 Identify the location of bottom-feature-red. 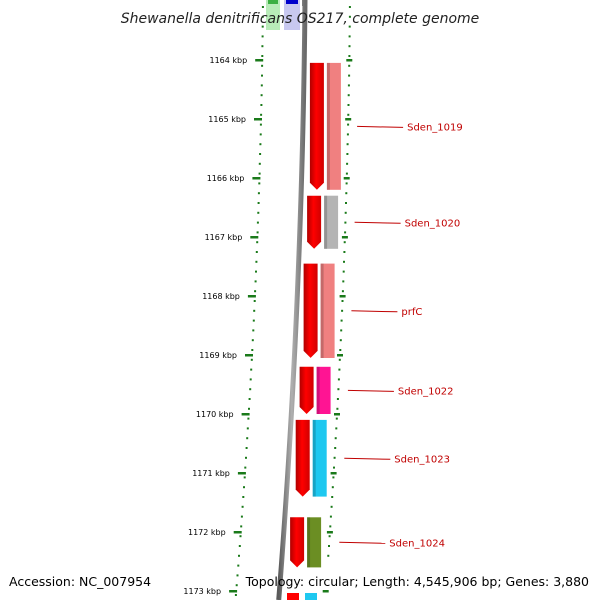
(293, 596).